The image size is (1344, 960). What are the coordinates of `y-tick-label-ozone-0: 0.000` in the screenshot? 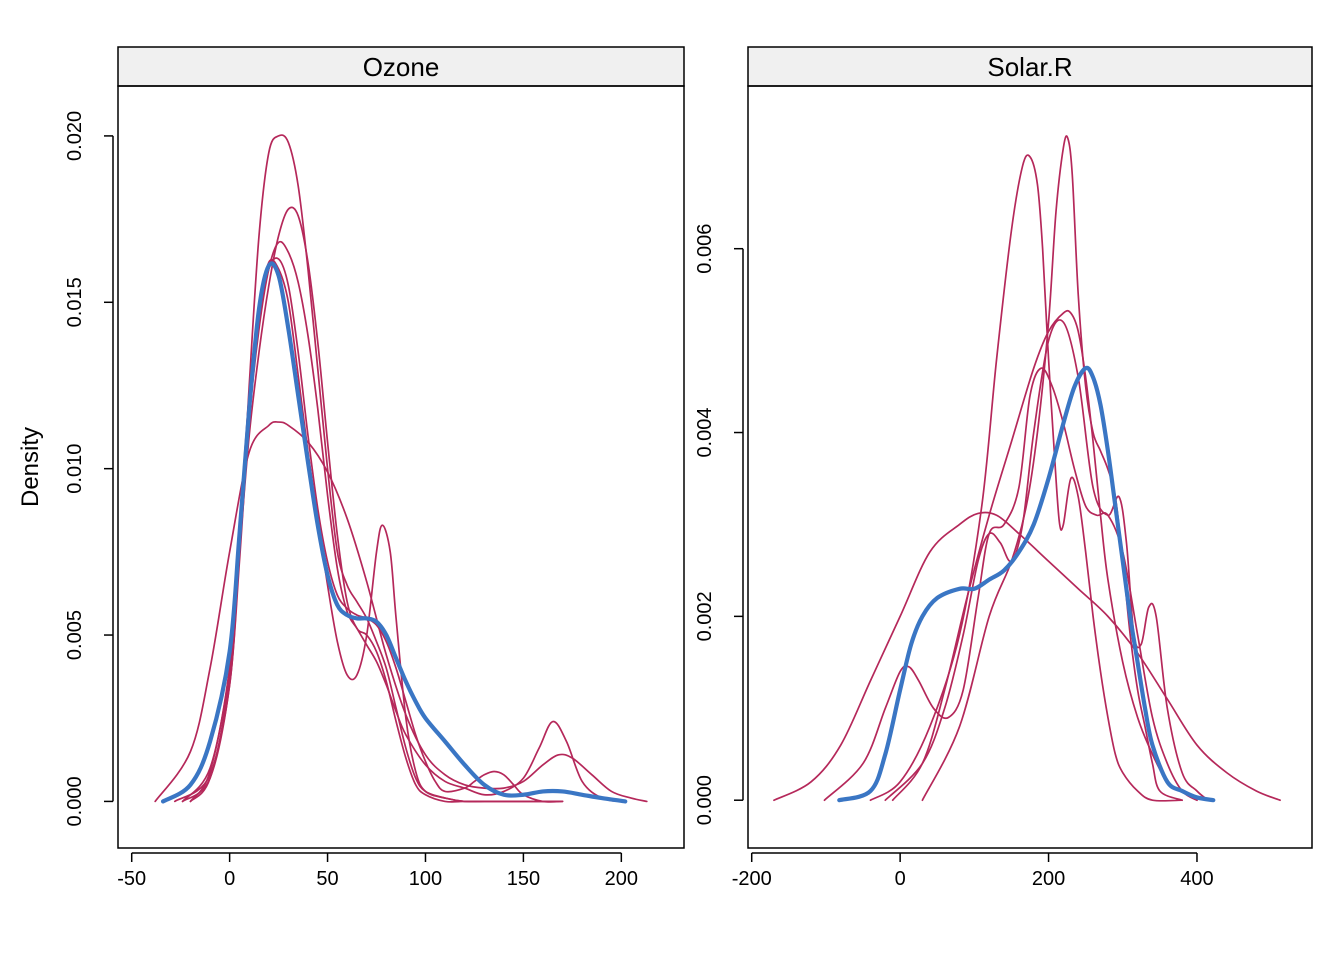 It's located at (75, 801).